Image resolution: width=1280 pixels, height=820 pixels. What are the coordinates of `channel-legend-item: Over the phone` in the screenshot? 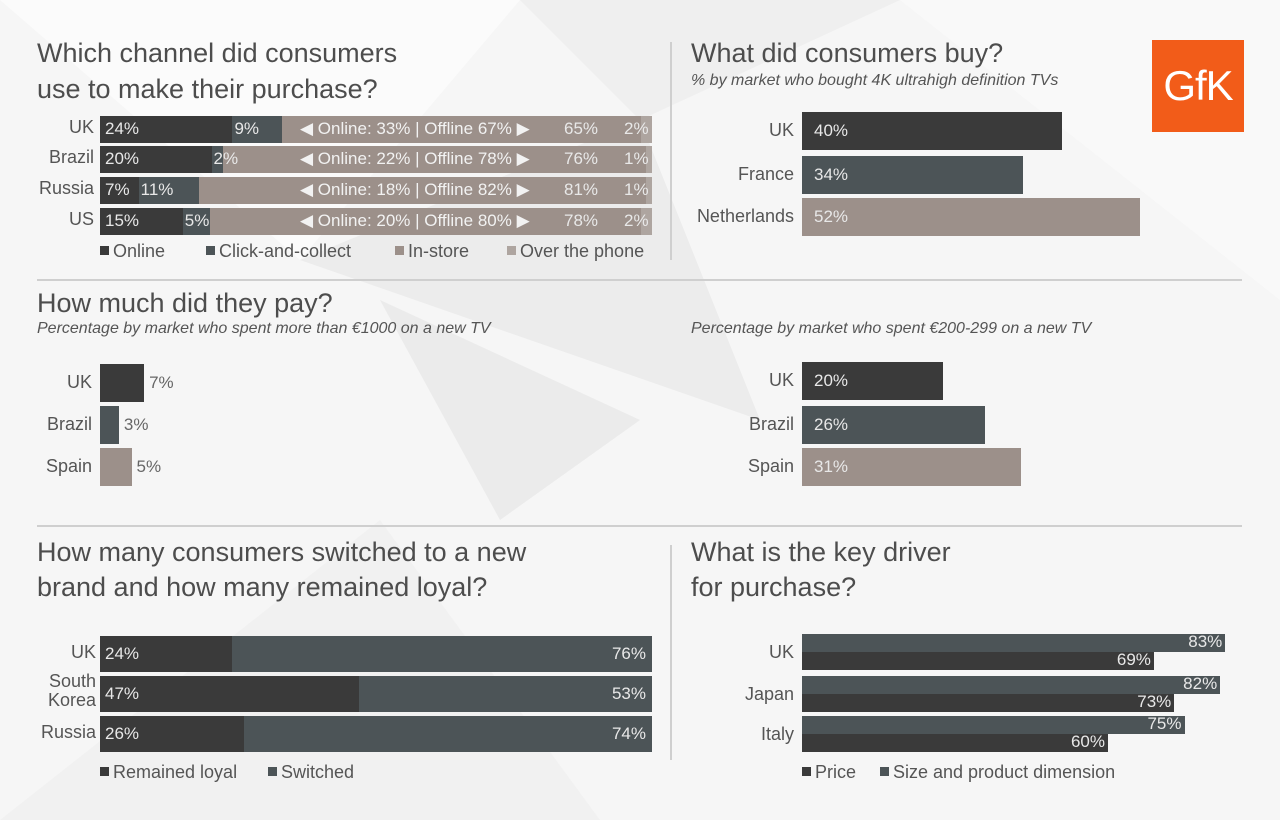 It's located at (575, 251).